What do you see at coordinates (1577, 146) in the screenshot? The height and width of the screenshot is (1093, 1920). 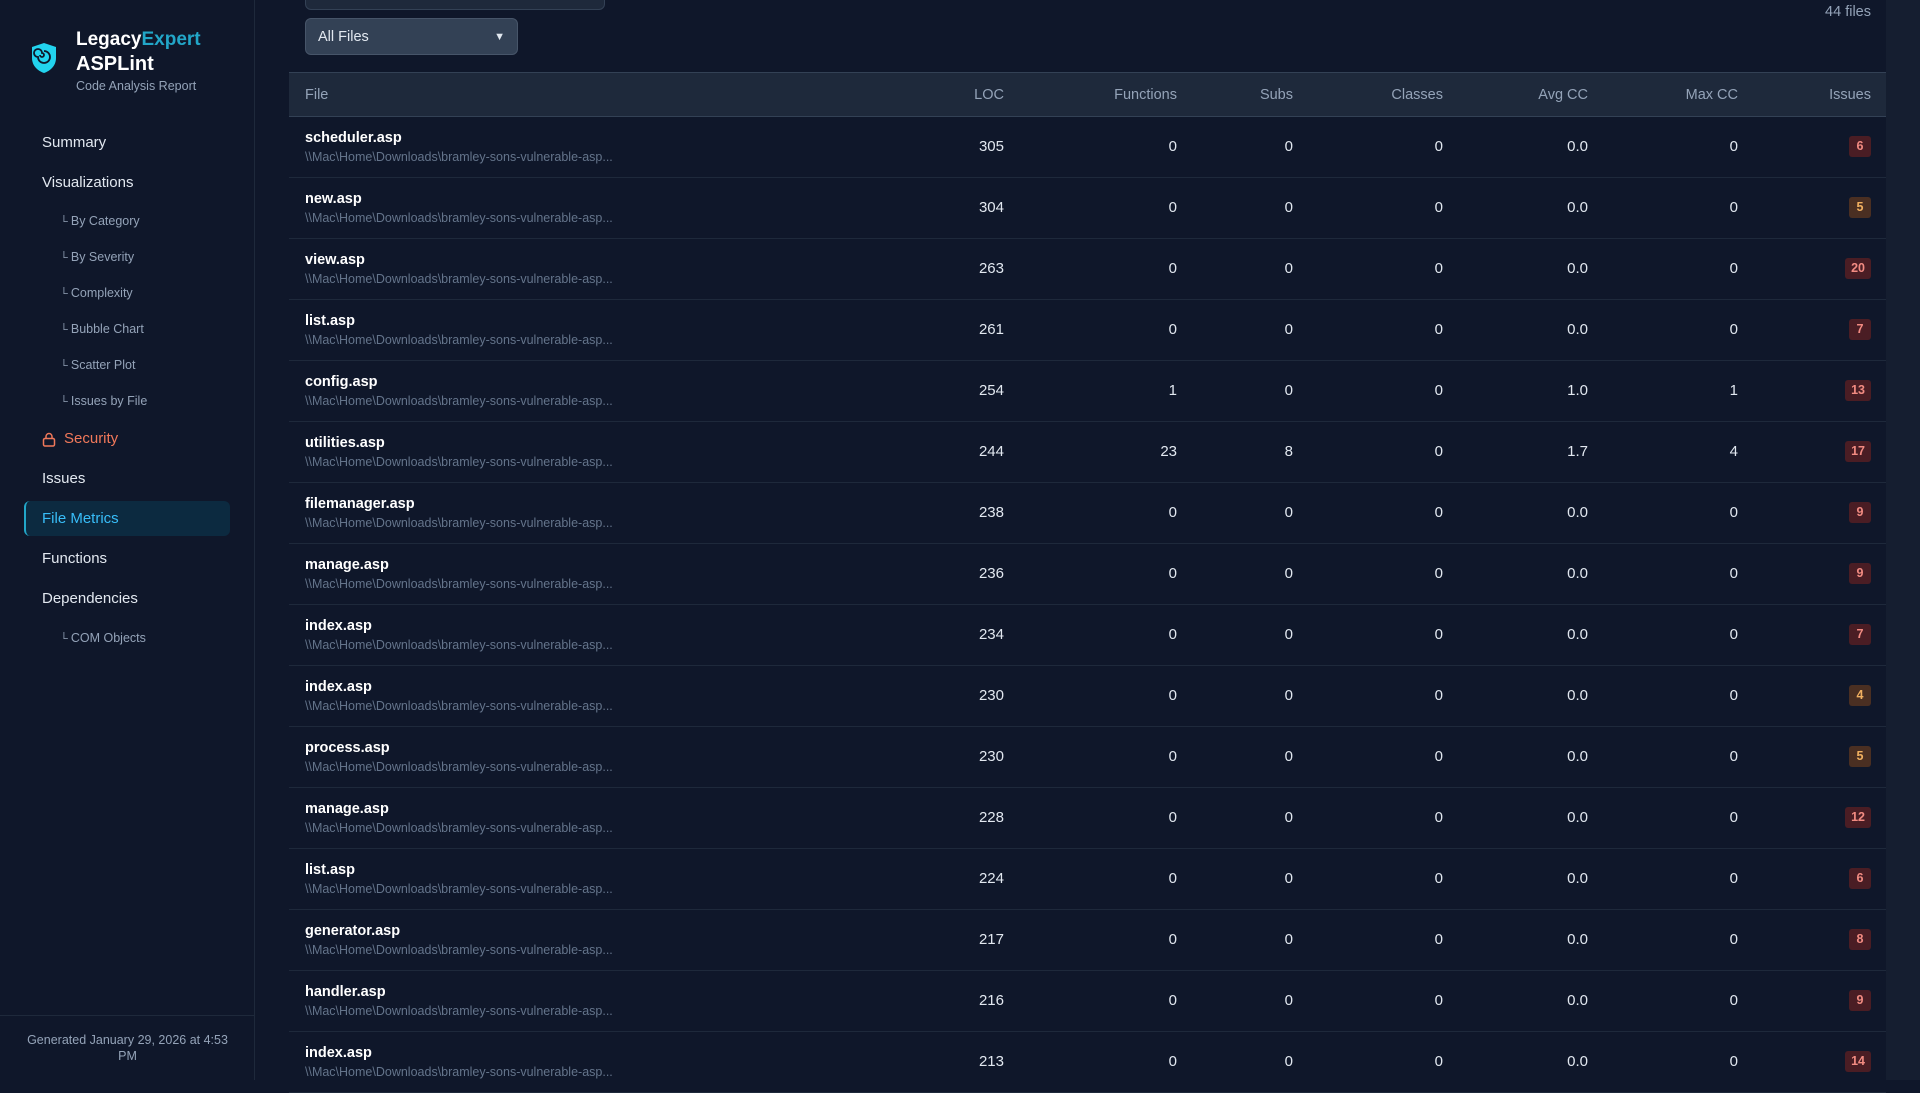 I see `cell-avg-cc: 0.0` at bounding box center [1577, 146].